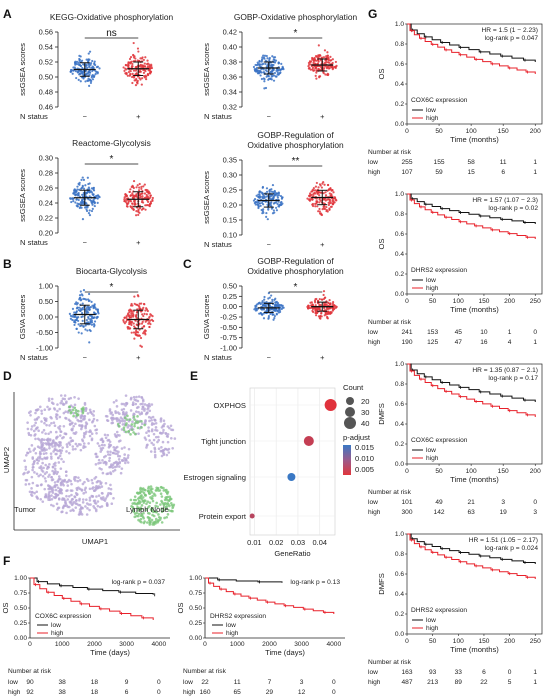 Image resolution: width=546 pixels, height=698 pixels. Describe the element at coordinates (228, 327) in the screenshot. I see `y-tick-label: -0.50` at that location.